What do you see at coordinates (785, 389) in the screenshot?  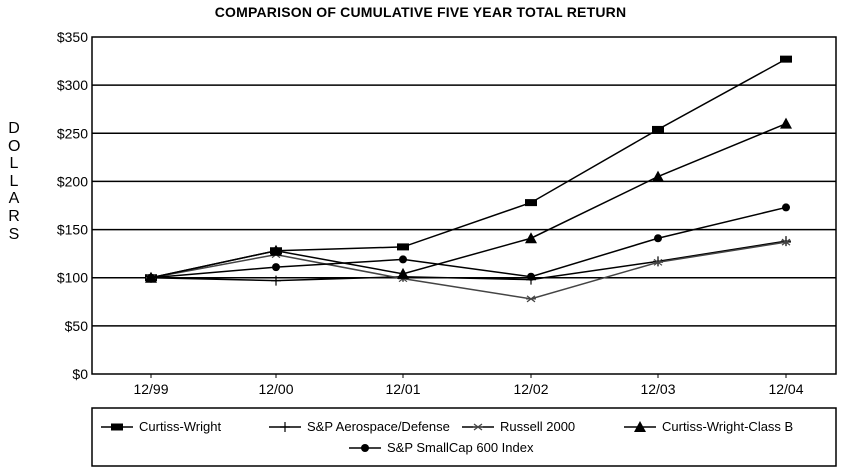 I see `x-tick-label: 12/04` at bounding box center [785, 389].